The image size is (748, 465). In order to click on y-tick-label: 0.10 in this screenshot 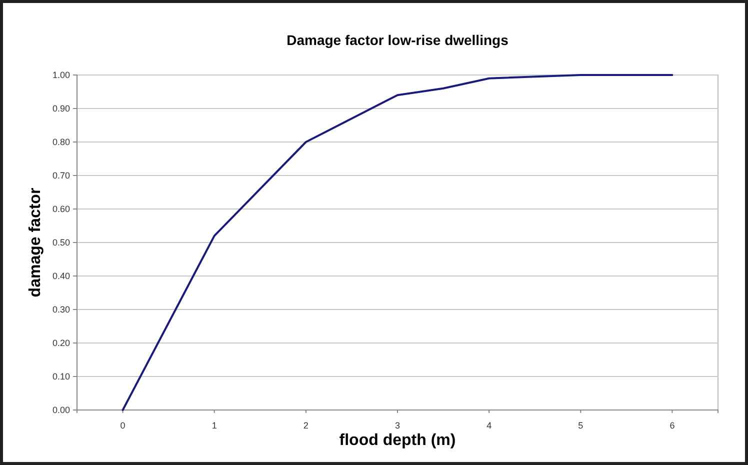, I will do `click(61, 376)`.